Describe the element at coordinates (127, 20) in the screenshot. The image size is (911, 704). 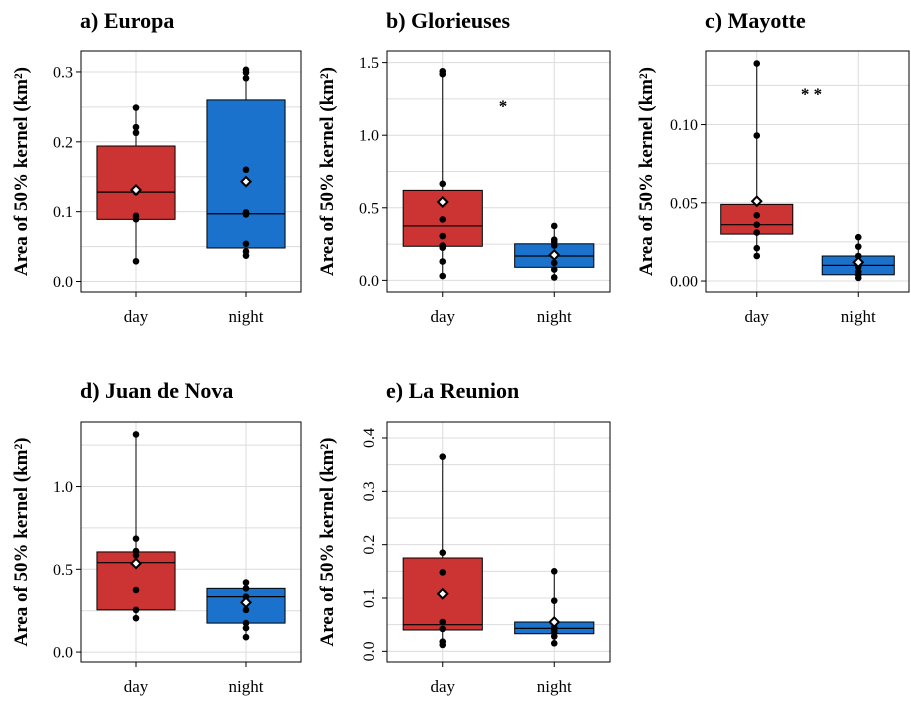
I see `panel-title: a) Europa` at that location.